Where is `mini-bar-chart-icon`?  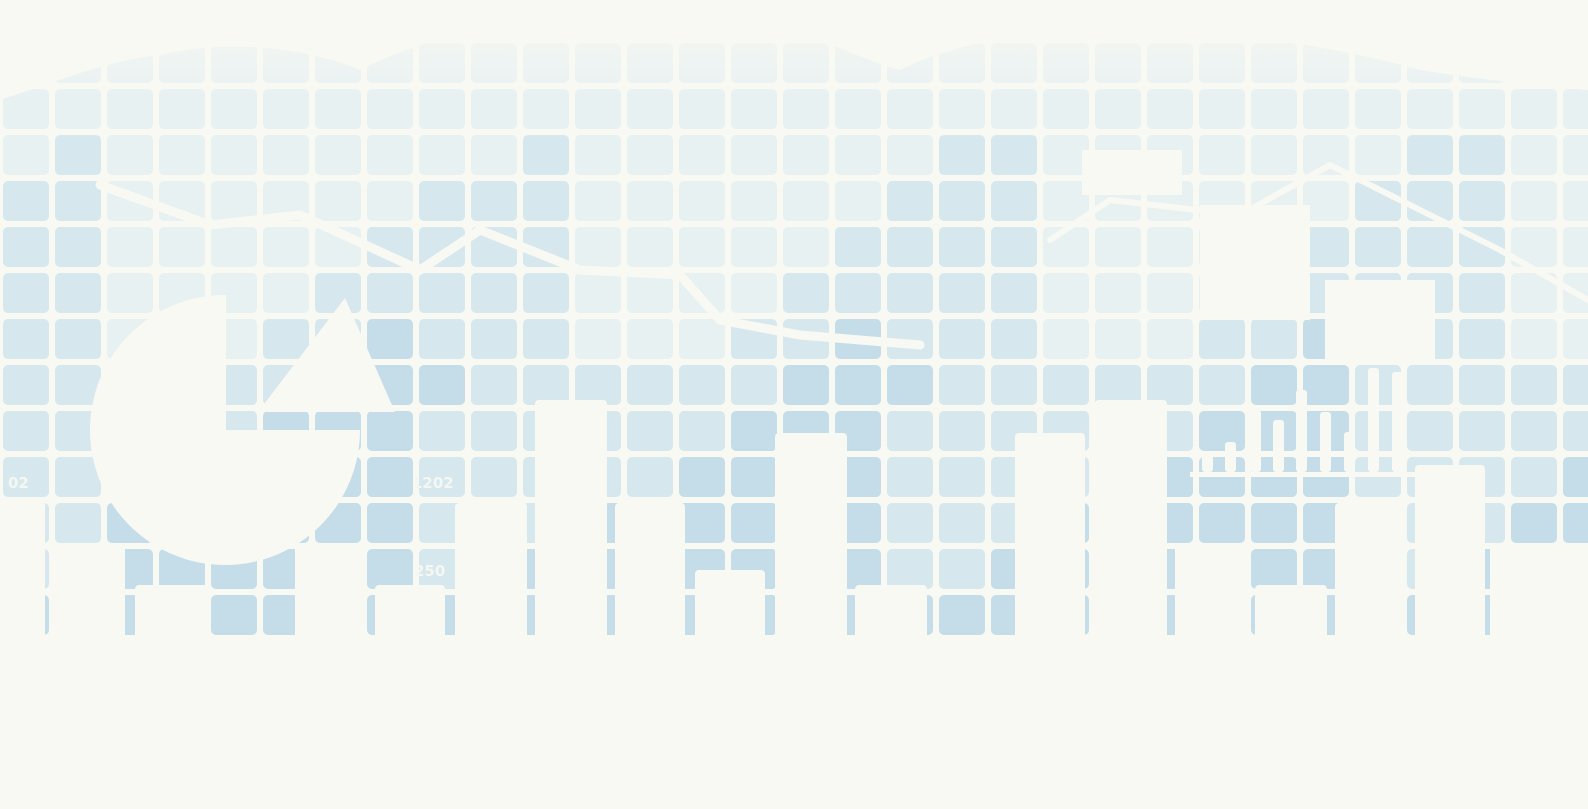 mini-bar-chart-icon is located at coordinates (1302, 422).